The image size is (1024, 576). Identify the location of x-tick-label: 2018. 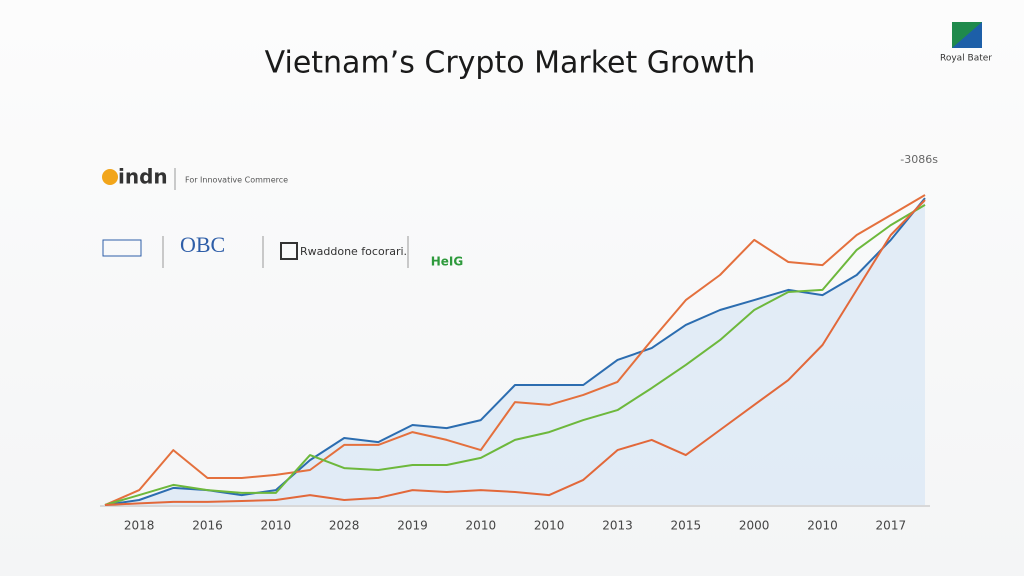
(139, 526).